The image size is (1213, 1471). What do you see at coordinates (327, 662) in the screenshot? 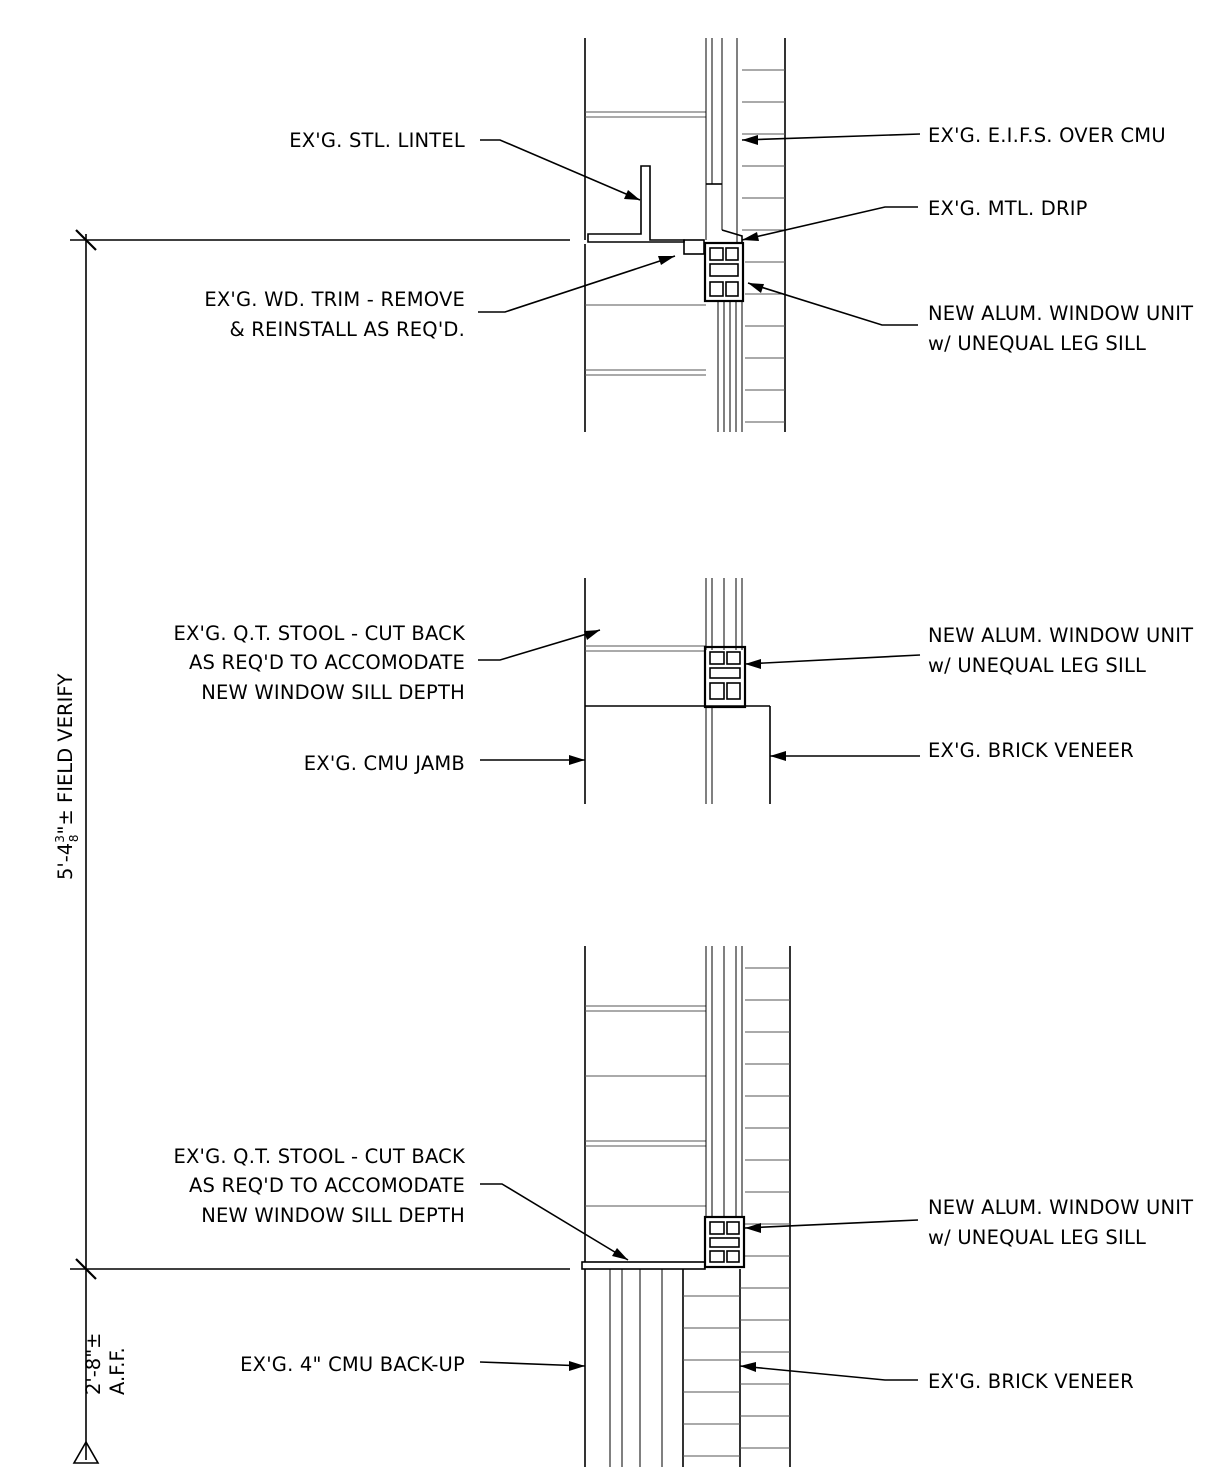
I see `note-jamb-stool-line2: AS REQ'D TO ACCOMODATE` at bounding box center [327, 662].